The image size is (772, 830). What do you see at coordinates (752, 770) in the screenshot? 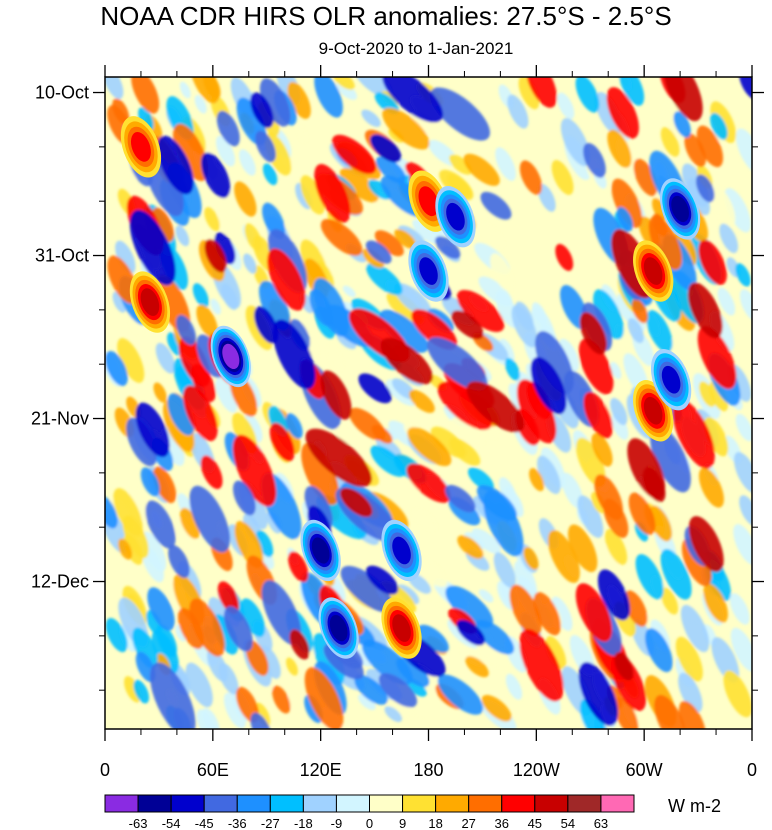
I see `x-tick-label: 0` at bounding box center [752, 770].